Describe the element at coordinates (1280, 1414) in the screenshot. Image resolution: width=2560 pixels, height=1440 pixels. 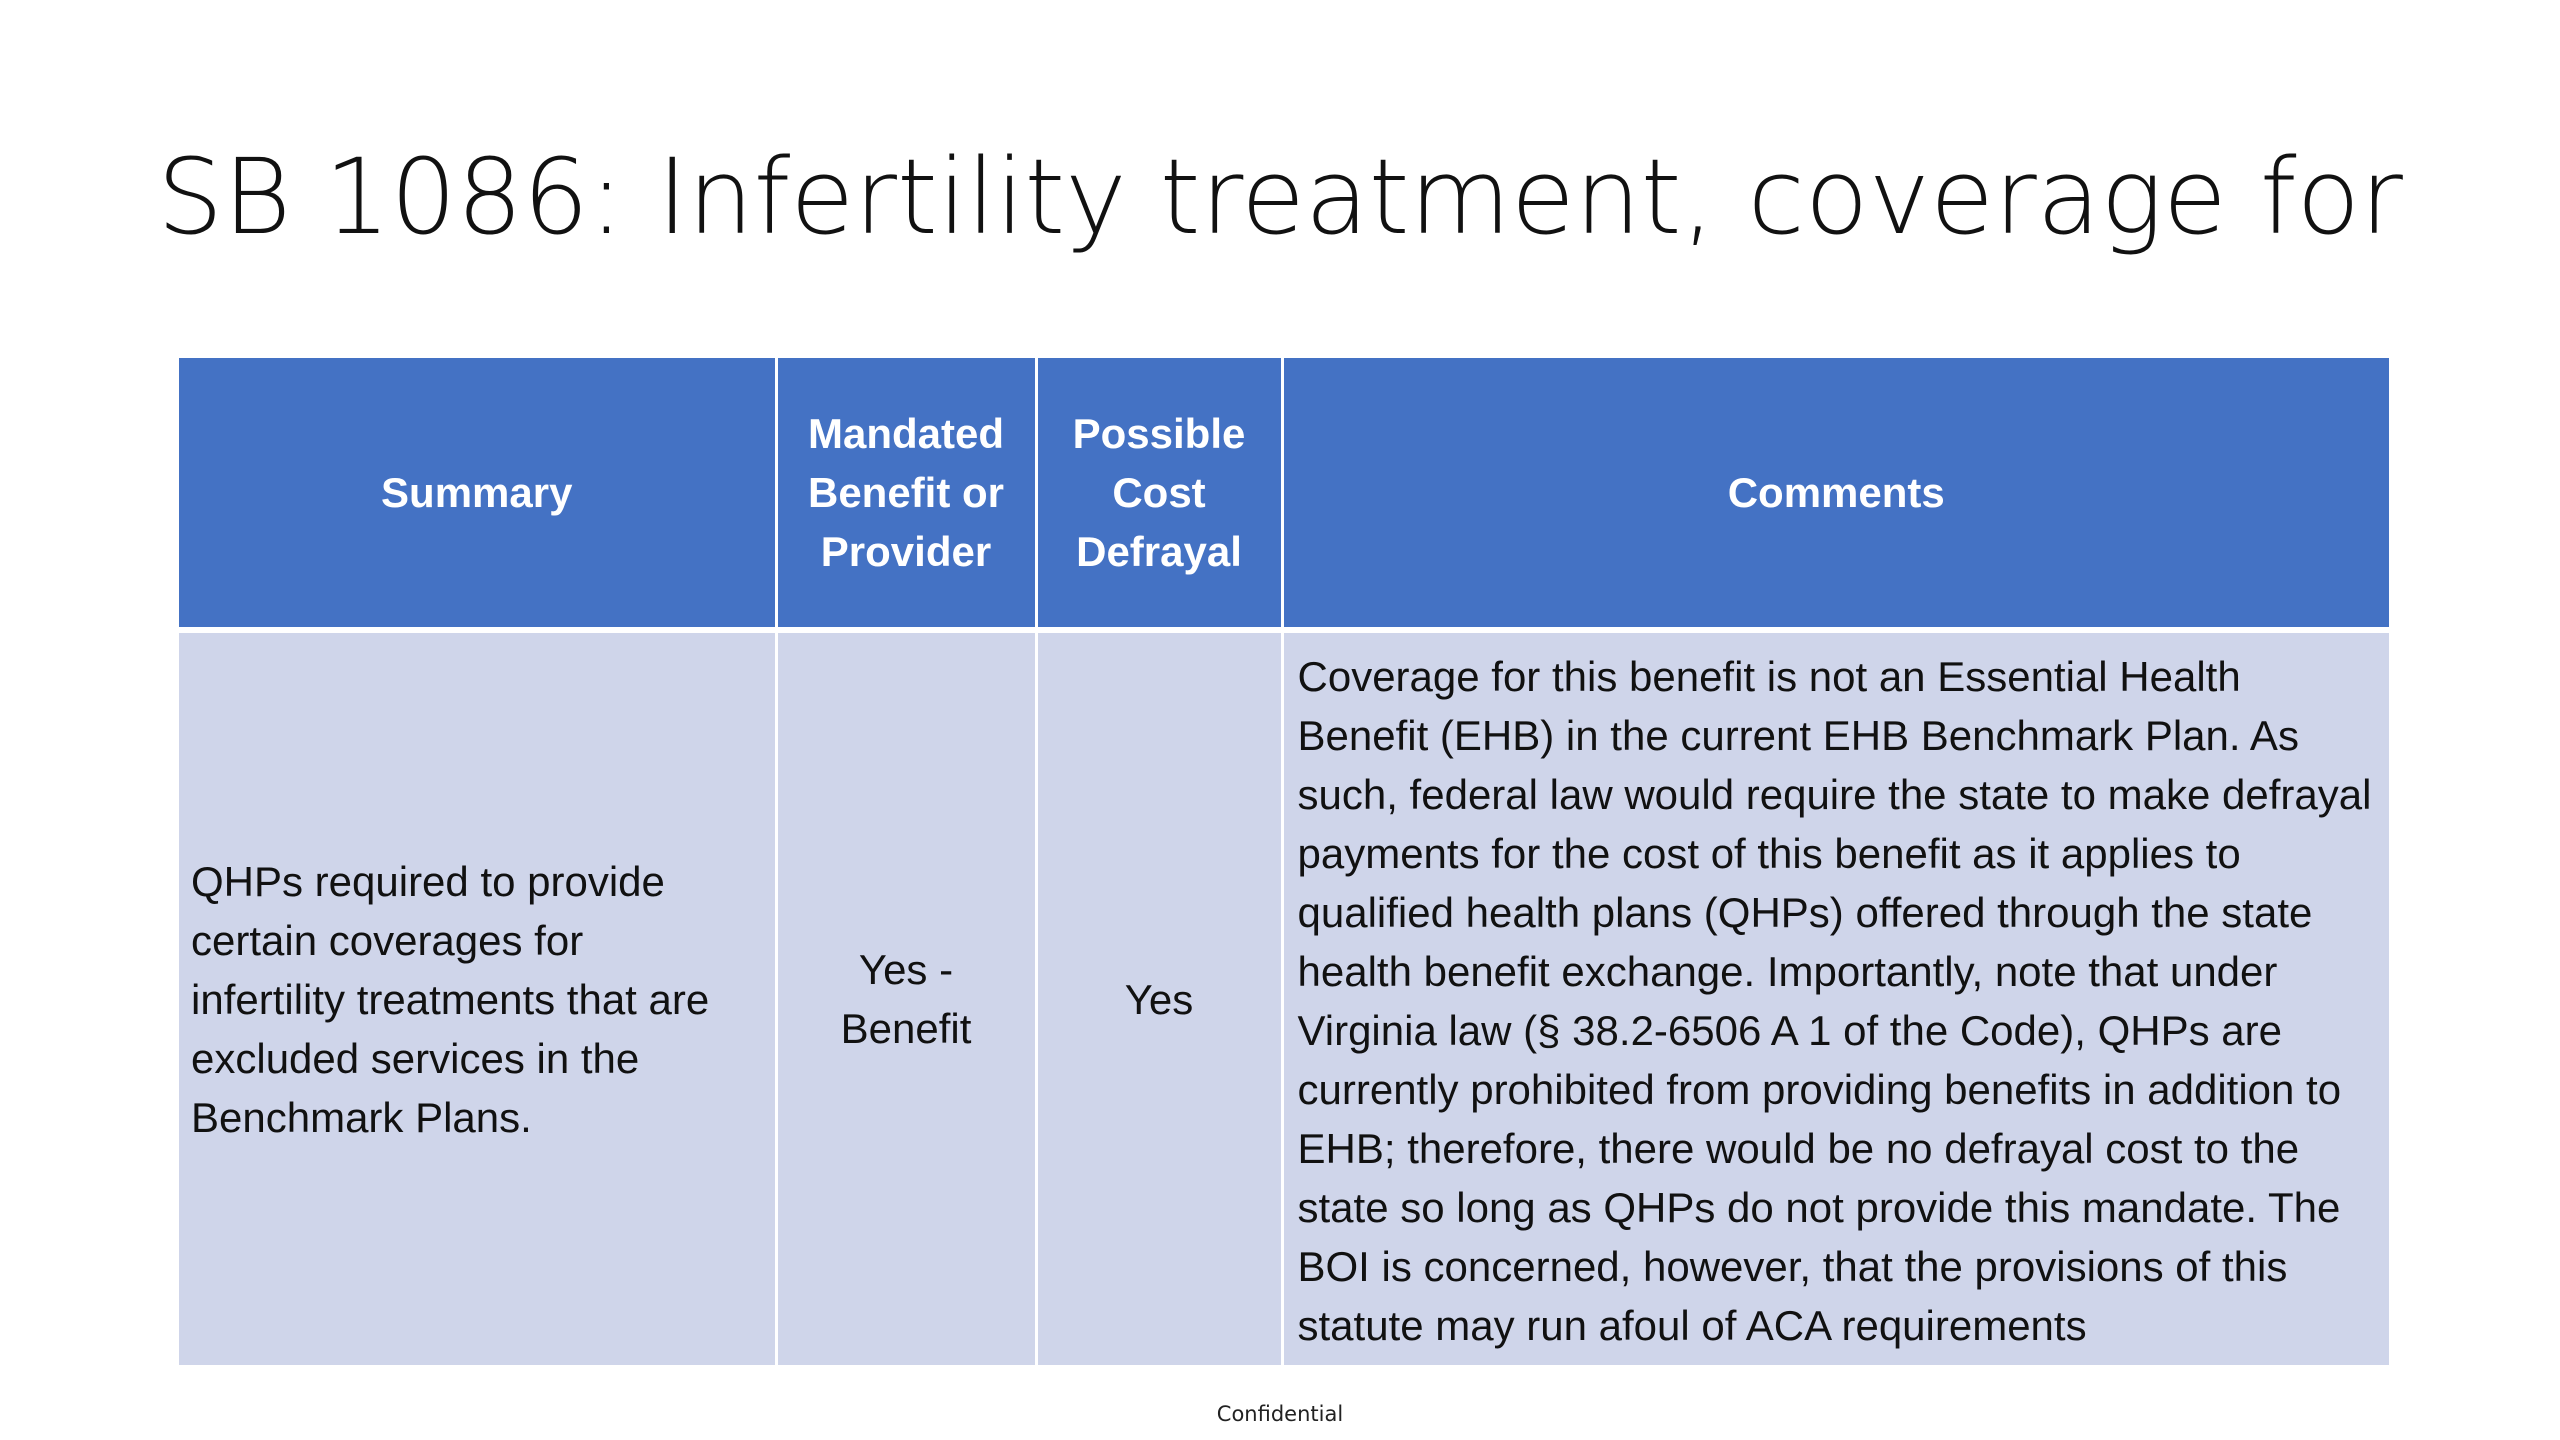
I see `confidential-footer: Confidential` at that location.